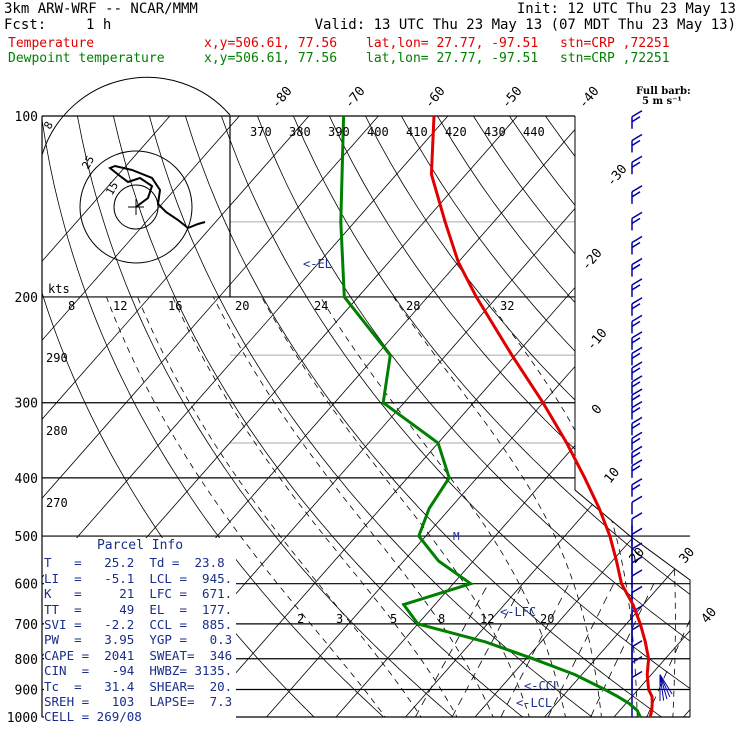 This screenshot has height=740, width=740. I want to click on isotherm-label: -10, so click(597, 340).